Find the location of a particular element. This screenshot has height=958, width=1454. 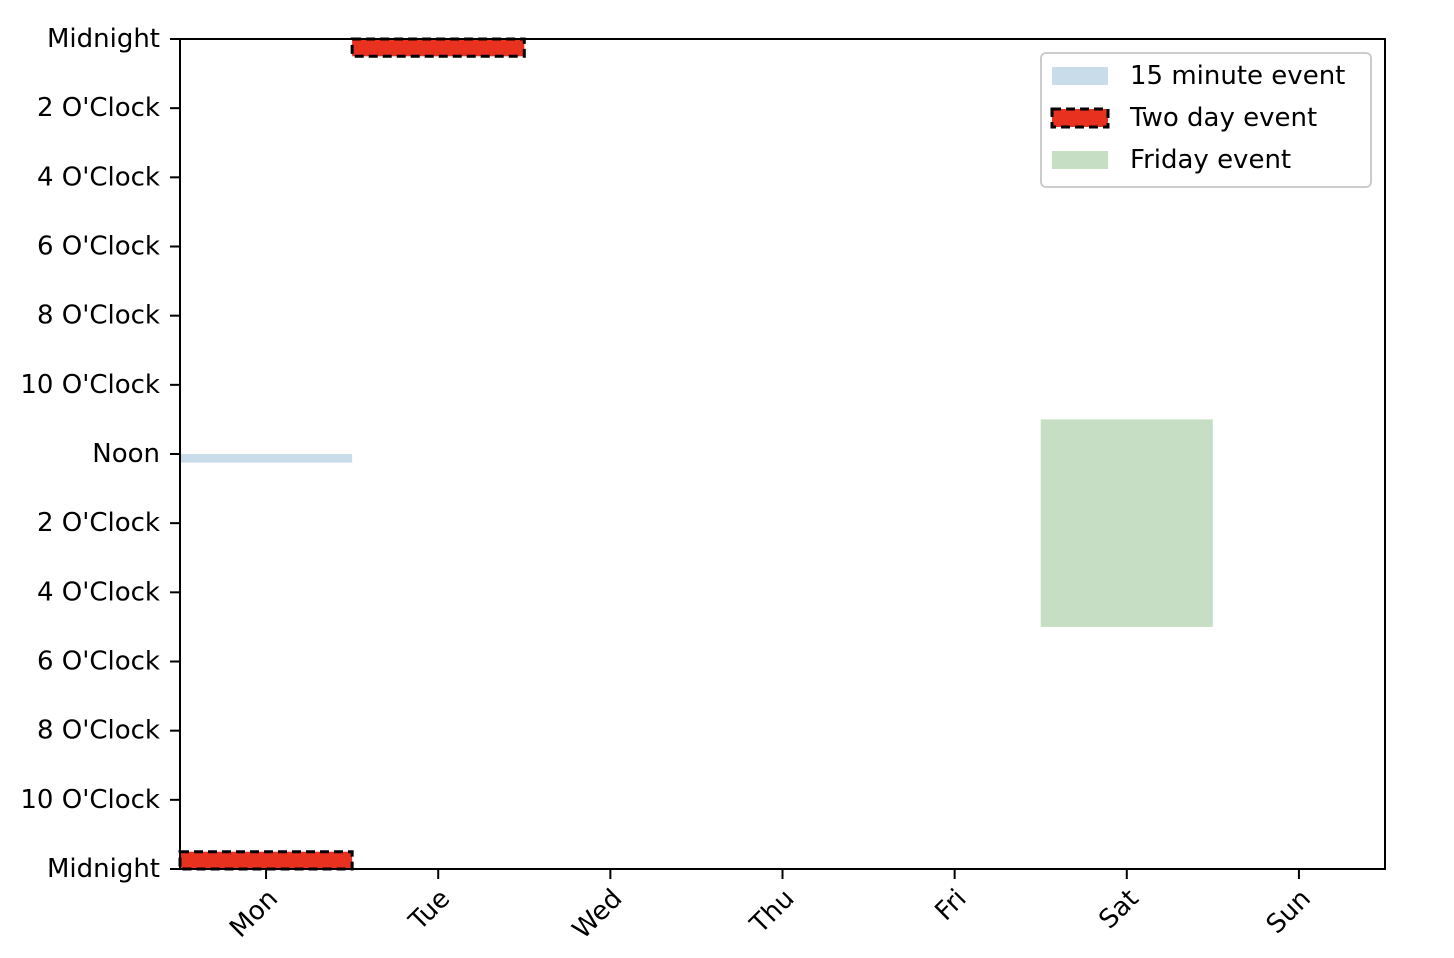

legend-swatch-friday-event is located at coordinates (1080, 160).